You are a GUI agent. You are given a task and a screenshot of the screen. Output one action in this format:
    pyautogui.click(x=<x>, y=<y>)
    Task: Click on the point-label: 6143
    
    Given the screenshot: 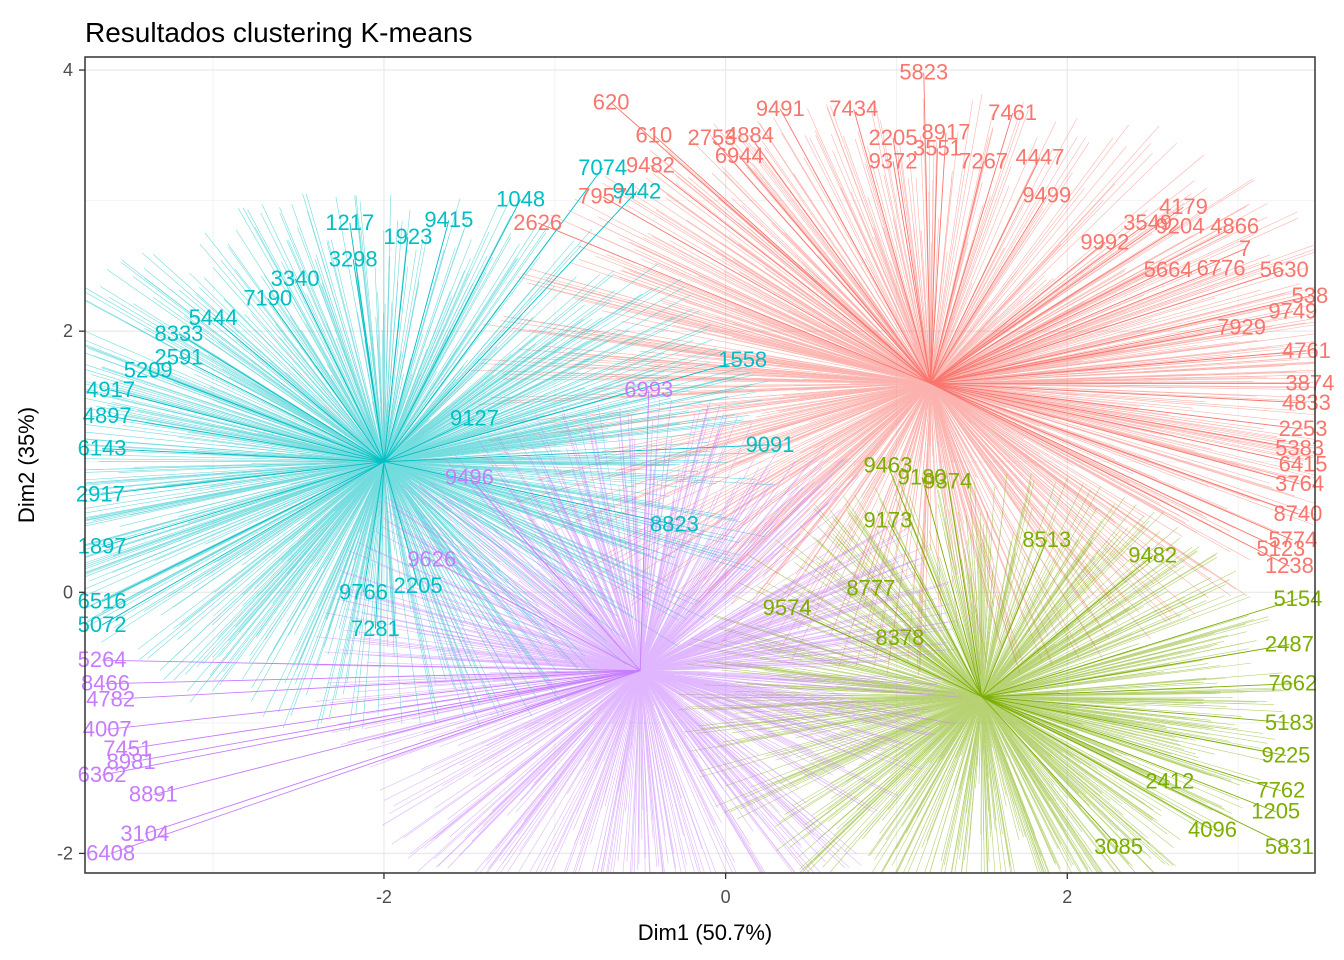 What is the action you would take?
    pyautogui.click(x=102, y=448)
    